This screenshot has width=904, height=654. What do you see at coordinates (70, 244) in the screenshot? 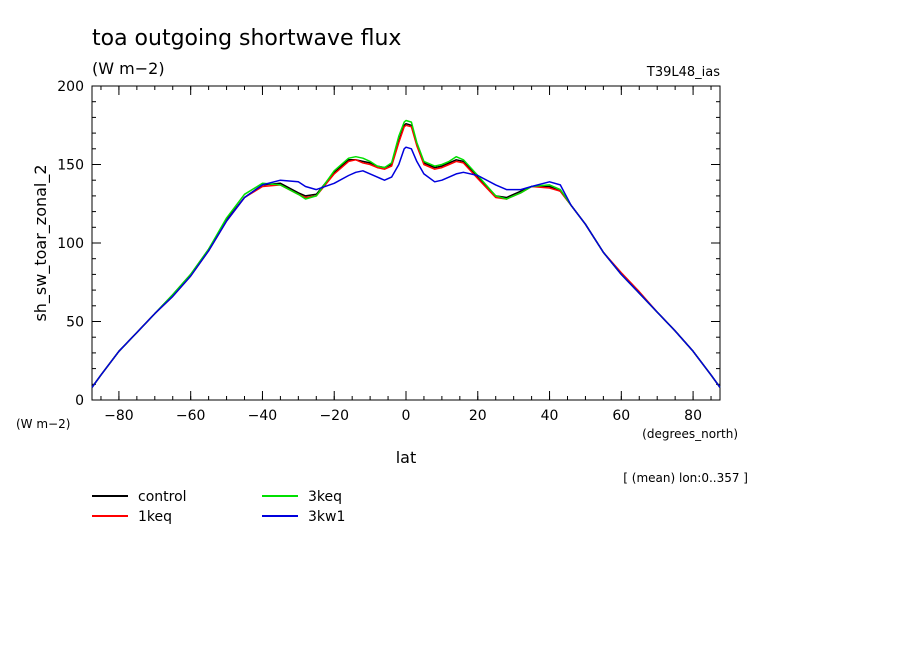
I see `y-tick-label: 100` at bounding box center [70, 244].